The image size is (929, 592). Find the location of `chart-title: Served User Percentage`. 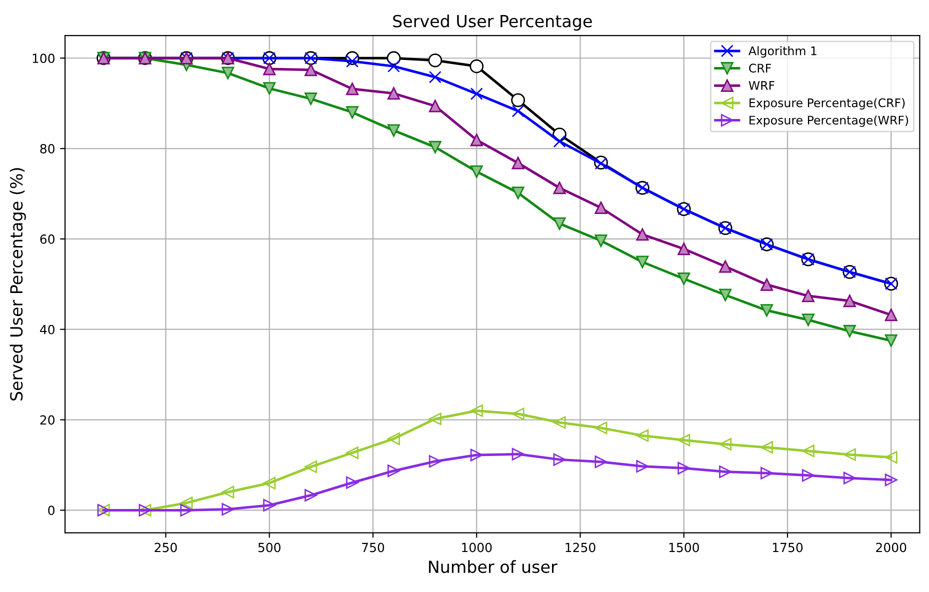

chart-title: Served User Percentage is located at coordinates (492, 22).